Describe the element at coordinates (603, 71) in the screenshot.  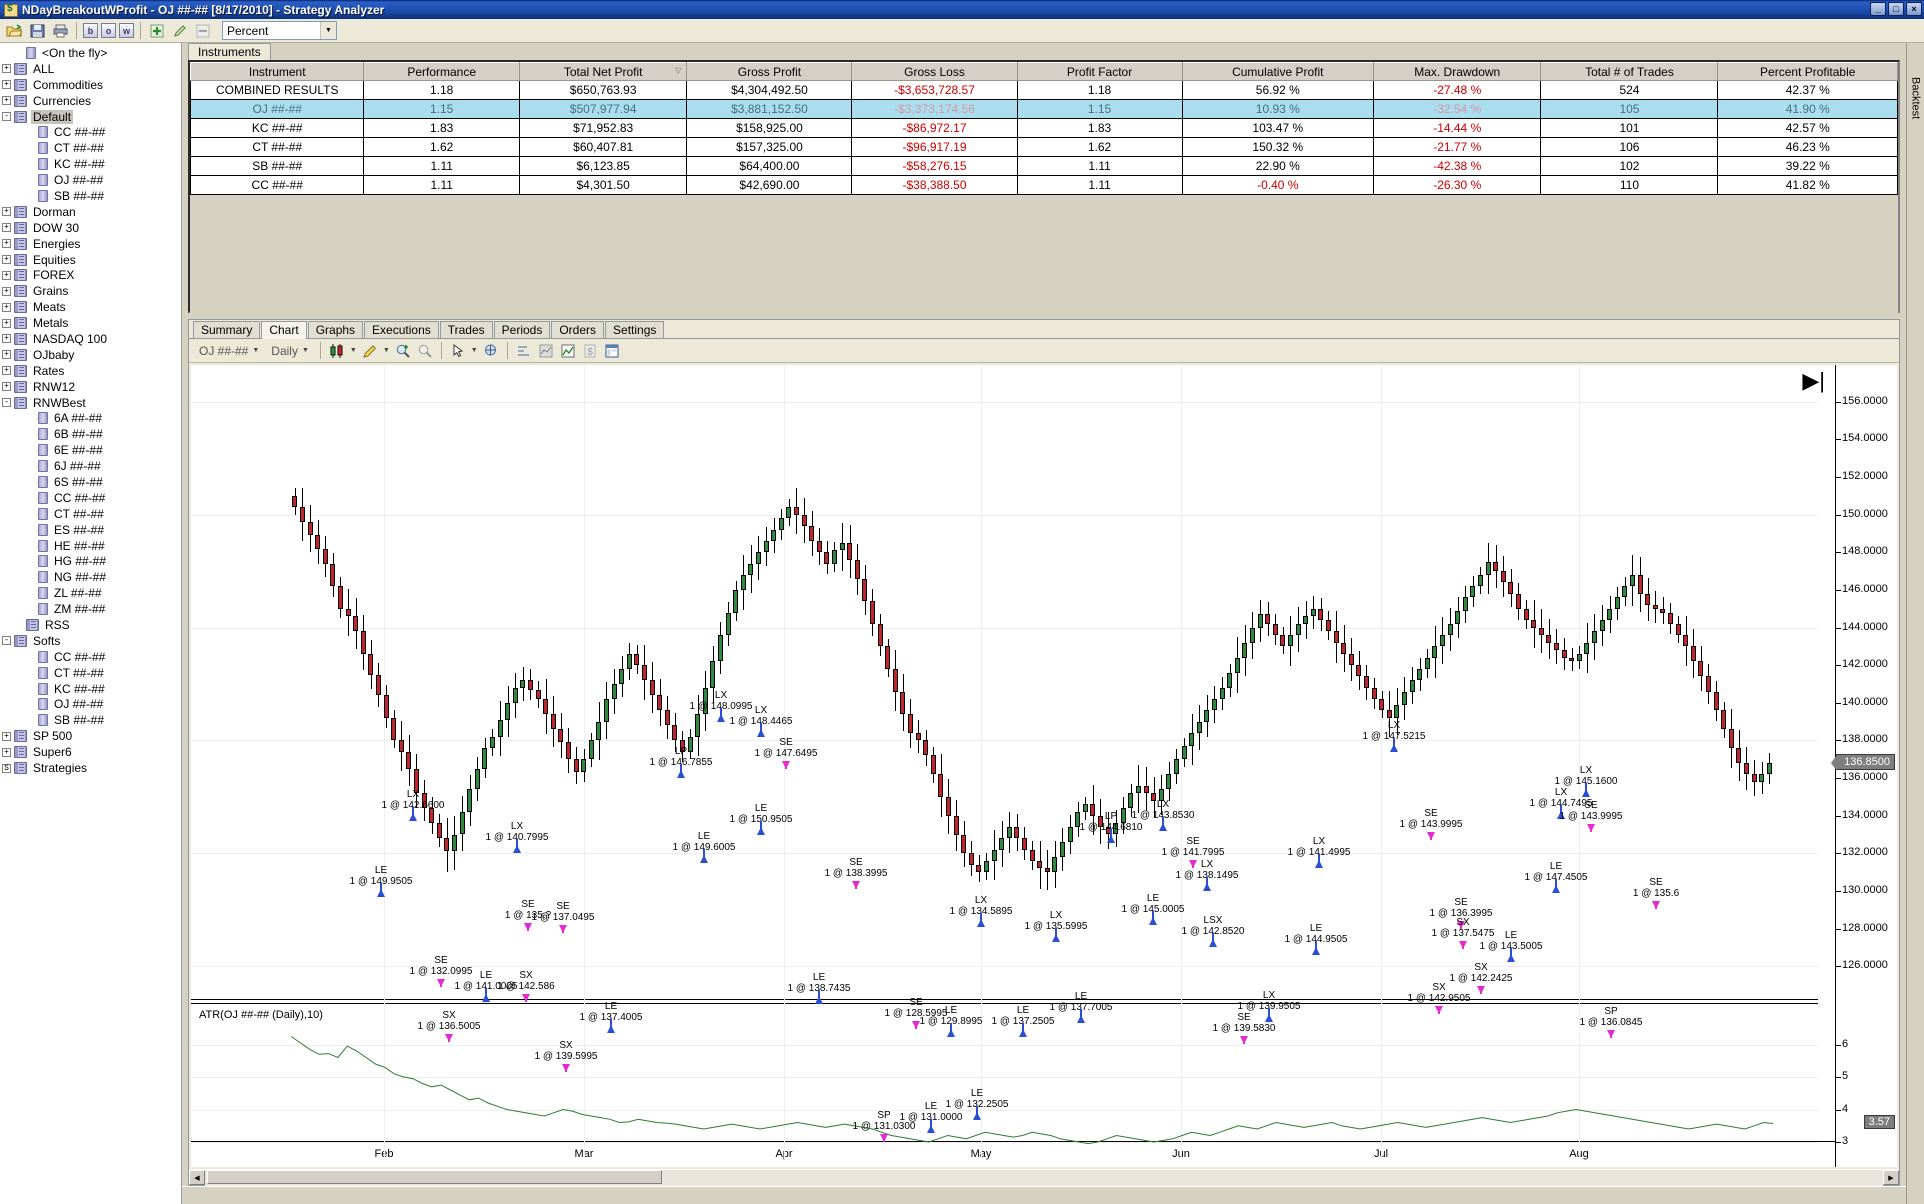
I see `column-header-total-net-profit: Total Net Profit ▽` at that location.